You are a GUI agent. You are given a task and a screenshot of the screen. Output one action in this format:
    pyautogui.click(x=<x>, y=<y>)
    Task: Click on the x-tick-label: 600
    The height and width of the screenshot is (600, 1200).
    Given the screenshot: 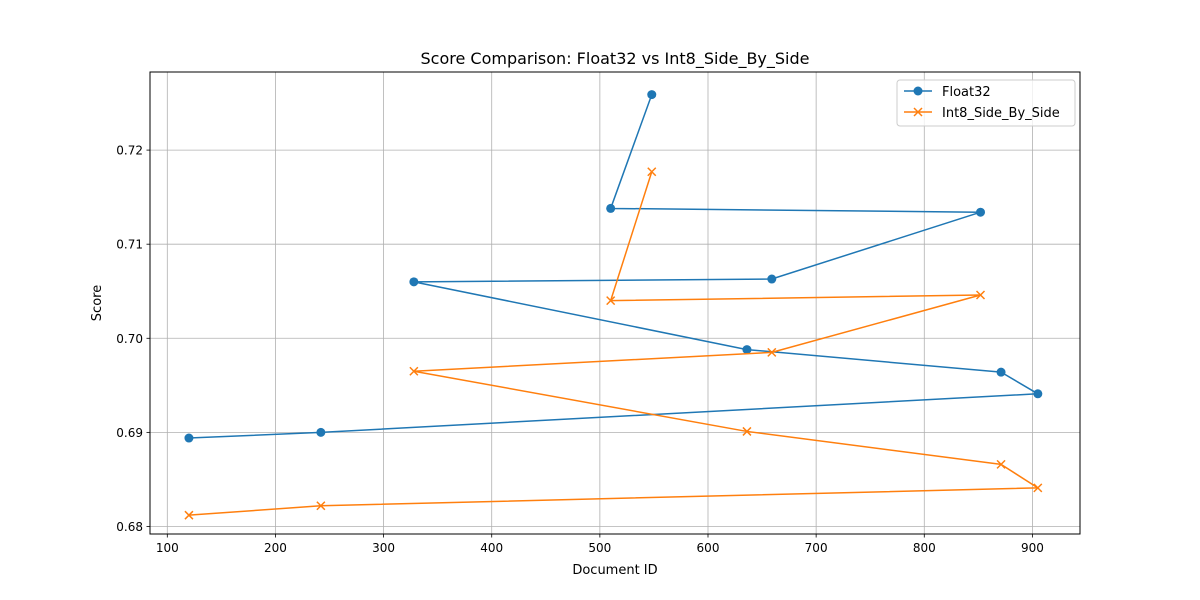 What is the action you would take?
    pyautogui.click(x=708, y=548)
    